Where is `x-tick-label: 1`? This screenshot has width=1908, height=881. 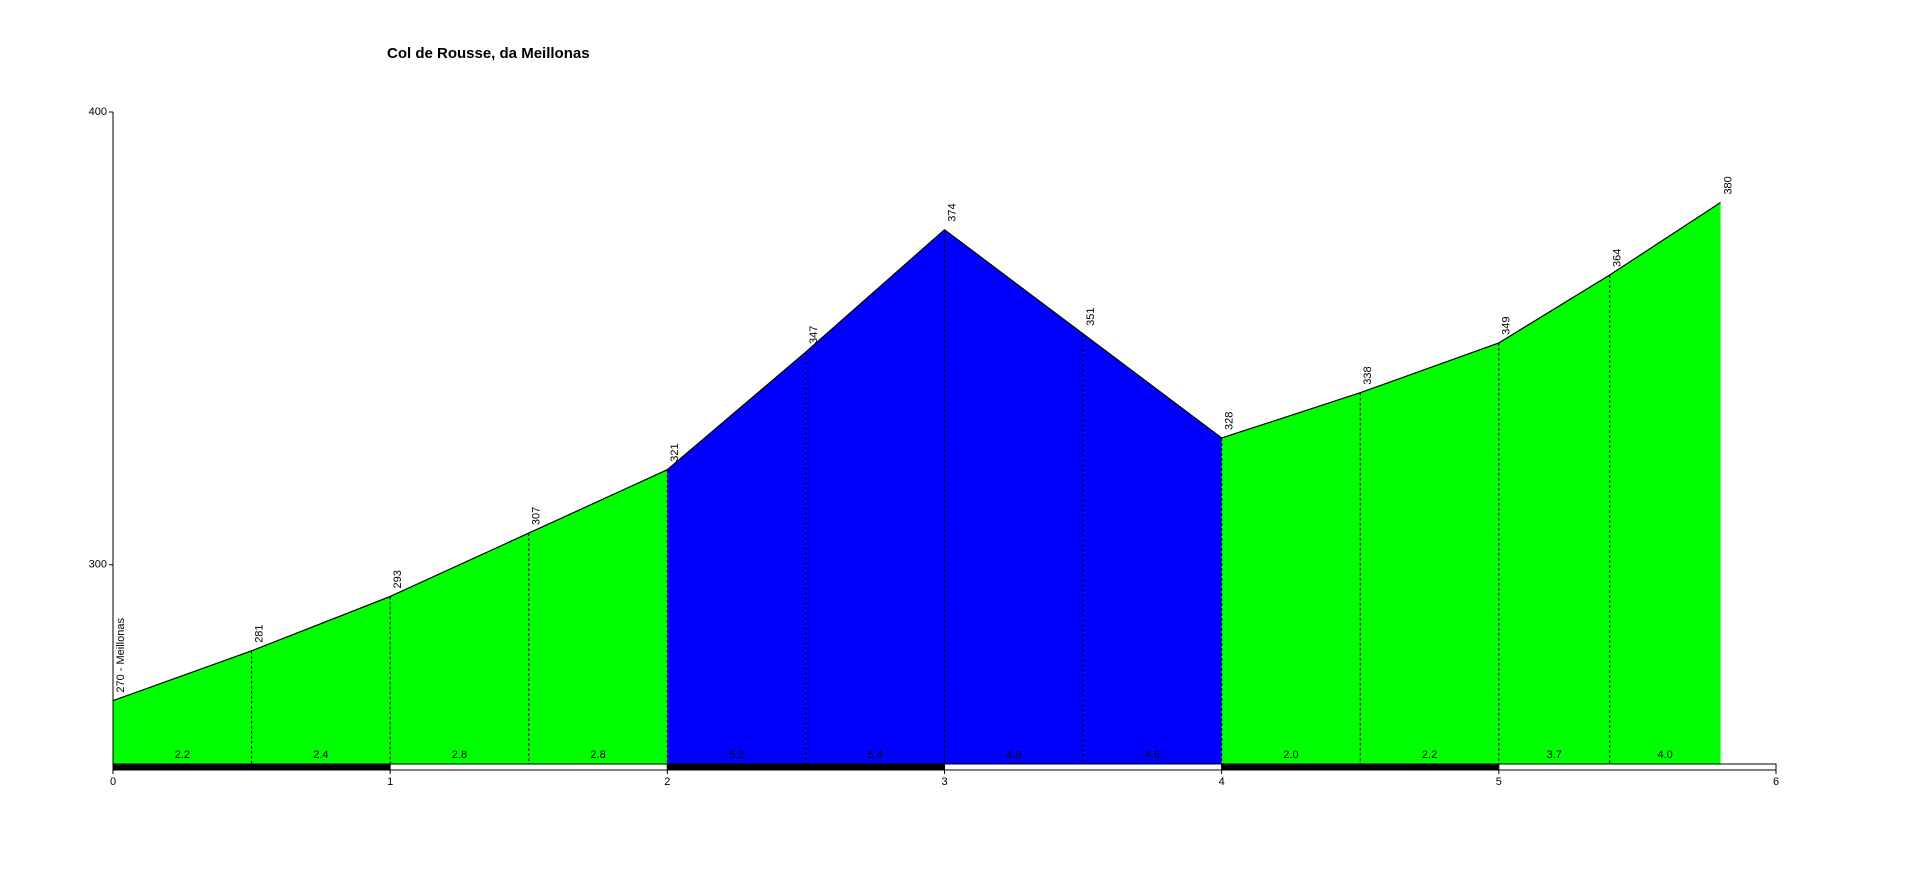 x-tick-label: 1 is located at coordinates (390, 782).